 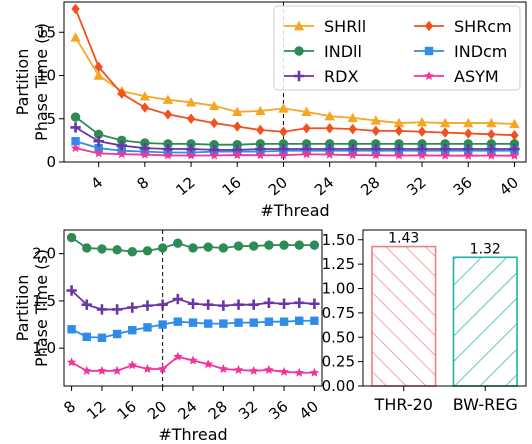 I want to click on x-tick-label-0: 4, so click(x=96, y=183).